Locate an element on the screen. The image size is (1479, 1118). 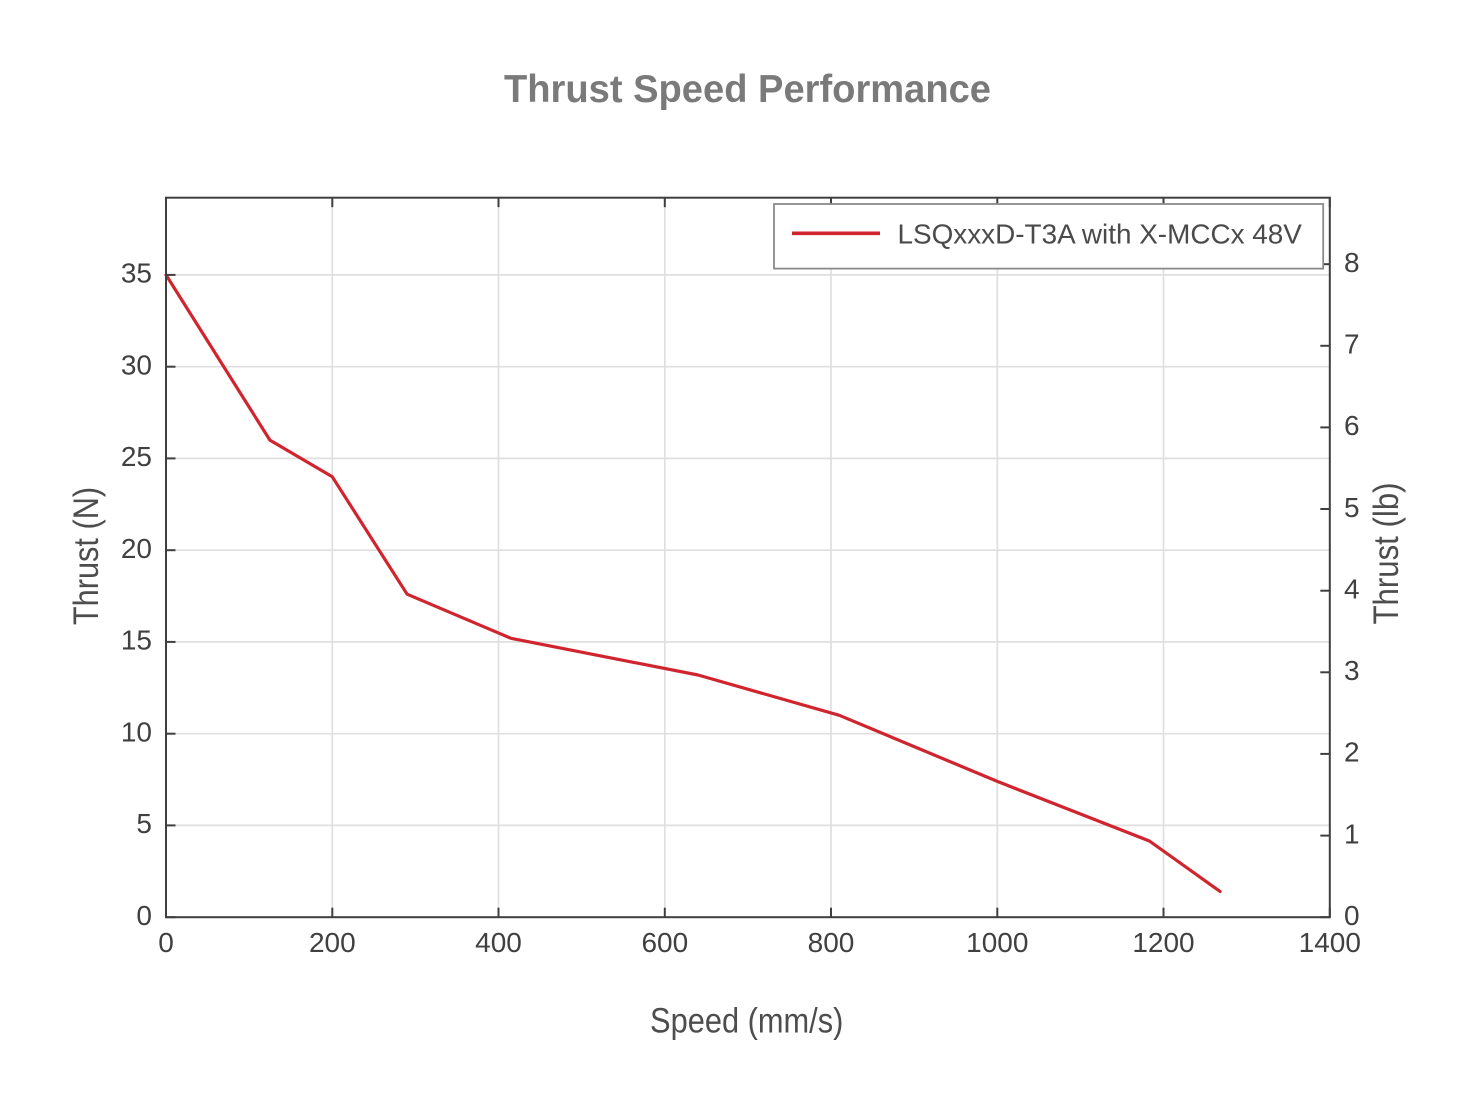
svg-text: 4 is located at coordinates (1352, 589).